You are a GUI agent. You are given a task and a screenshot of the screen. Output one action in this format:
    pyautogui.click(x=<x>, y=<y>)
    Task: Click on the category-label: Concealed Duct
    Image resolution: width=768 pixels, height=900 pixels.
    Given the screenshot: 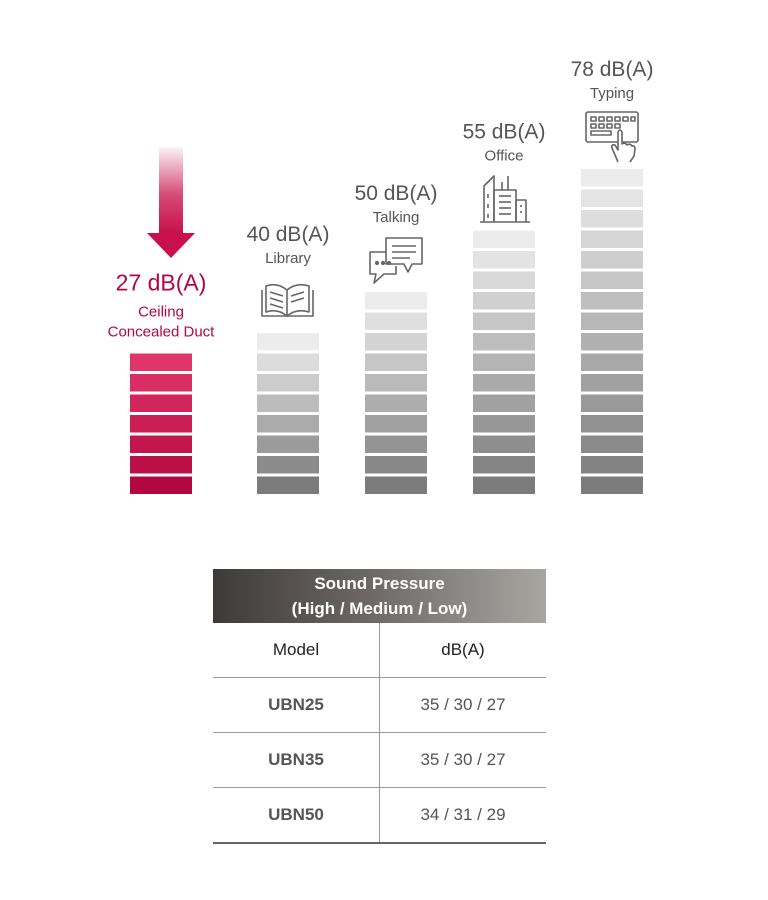 What is the action you would take?
    pyautogui.click(x=162, y=332)
    